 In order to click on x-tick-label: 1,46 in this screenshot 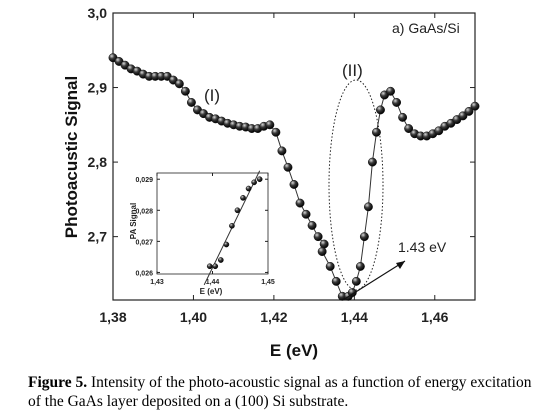, I will do `click(434, 317)`.